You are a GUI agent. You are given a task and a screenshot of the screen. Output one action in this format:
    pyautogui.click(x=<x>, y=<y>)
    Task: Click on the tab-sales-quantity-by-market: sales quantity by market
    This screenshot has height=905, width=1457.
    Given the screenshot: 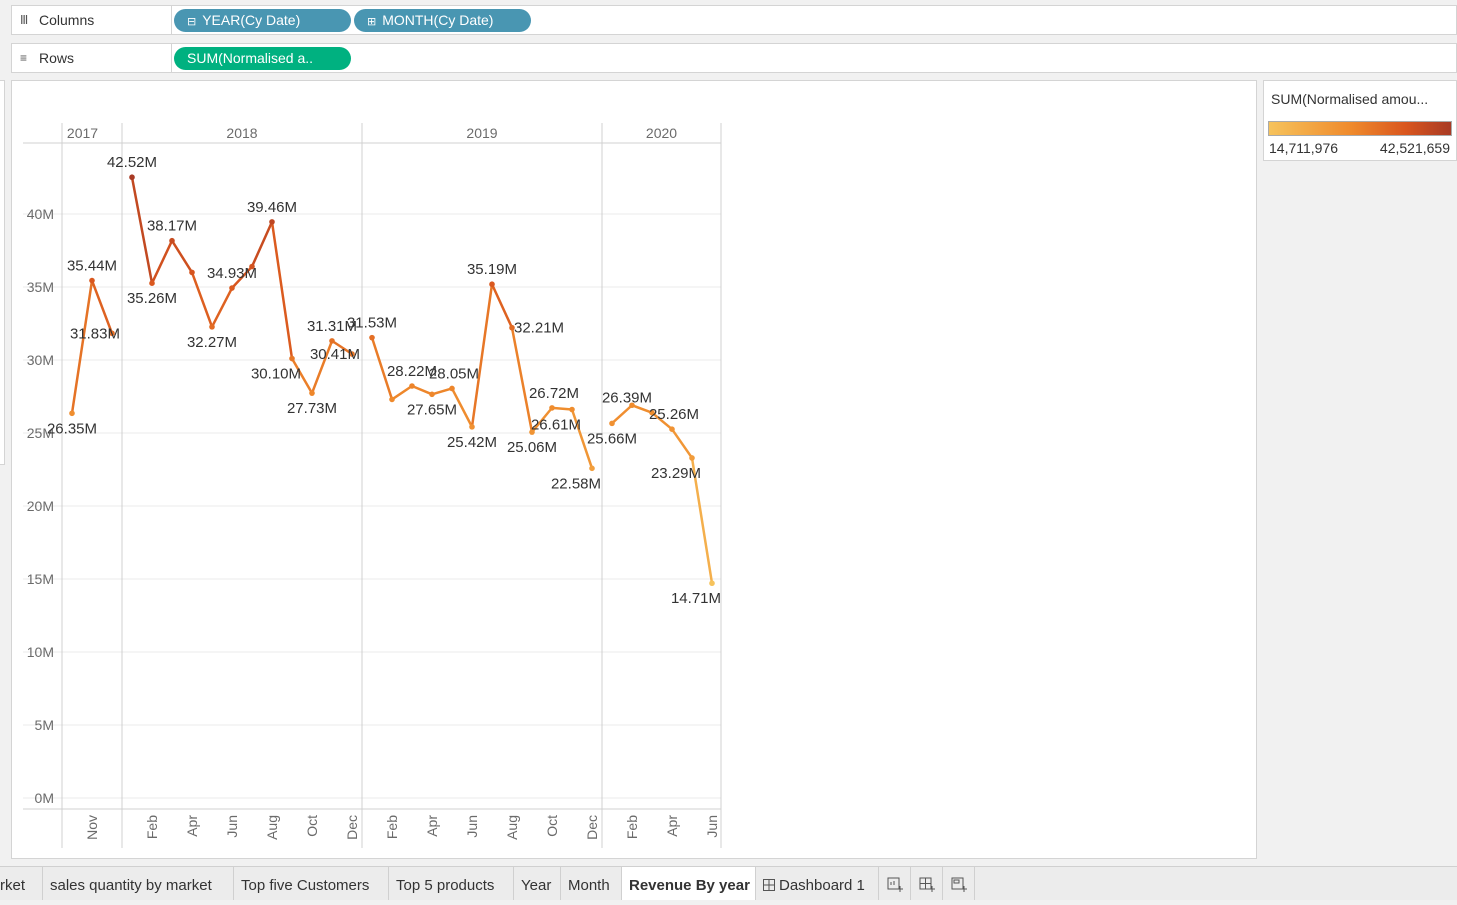 What is the action you would take?
    pyautogui.click(x=138, y=883)
    